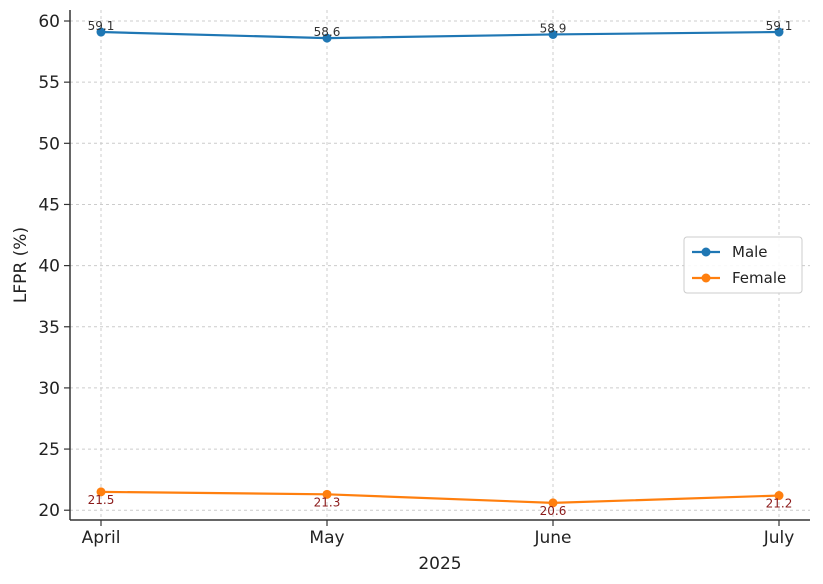 This screenshot has width=823, height=584. Describe the element at coordinates (327, 502) in the screenshot. I see `data-label-female: 21.3` at that location.